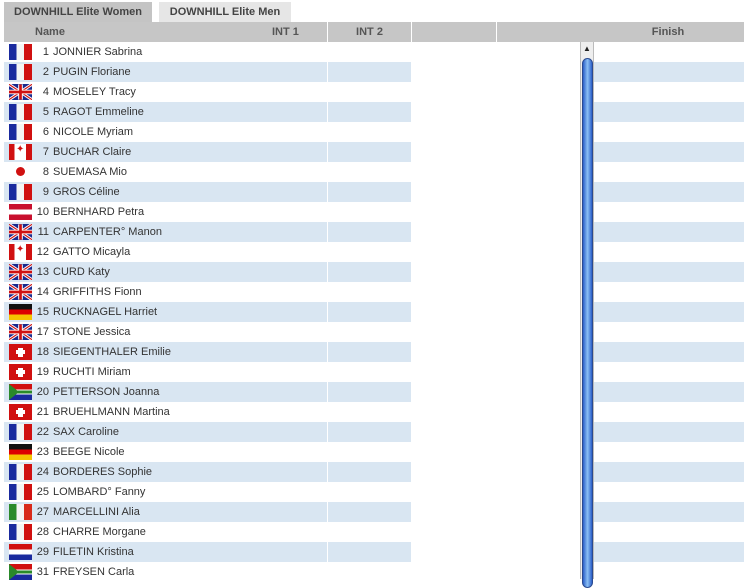 Image resolution: width=747 pixels, height=588 pixels. I want to click on rider-name: SIEGENTHALER Emilie, so click(112, 352).